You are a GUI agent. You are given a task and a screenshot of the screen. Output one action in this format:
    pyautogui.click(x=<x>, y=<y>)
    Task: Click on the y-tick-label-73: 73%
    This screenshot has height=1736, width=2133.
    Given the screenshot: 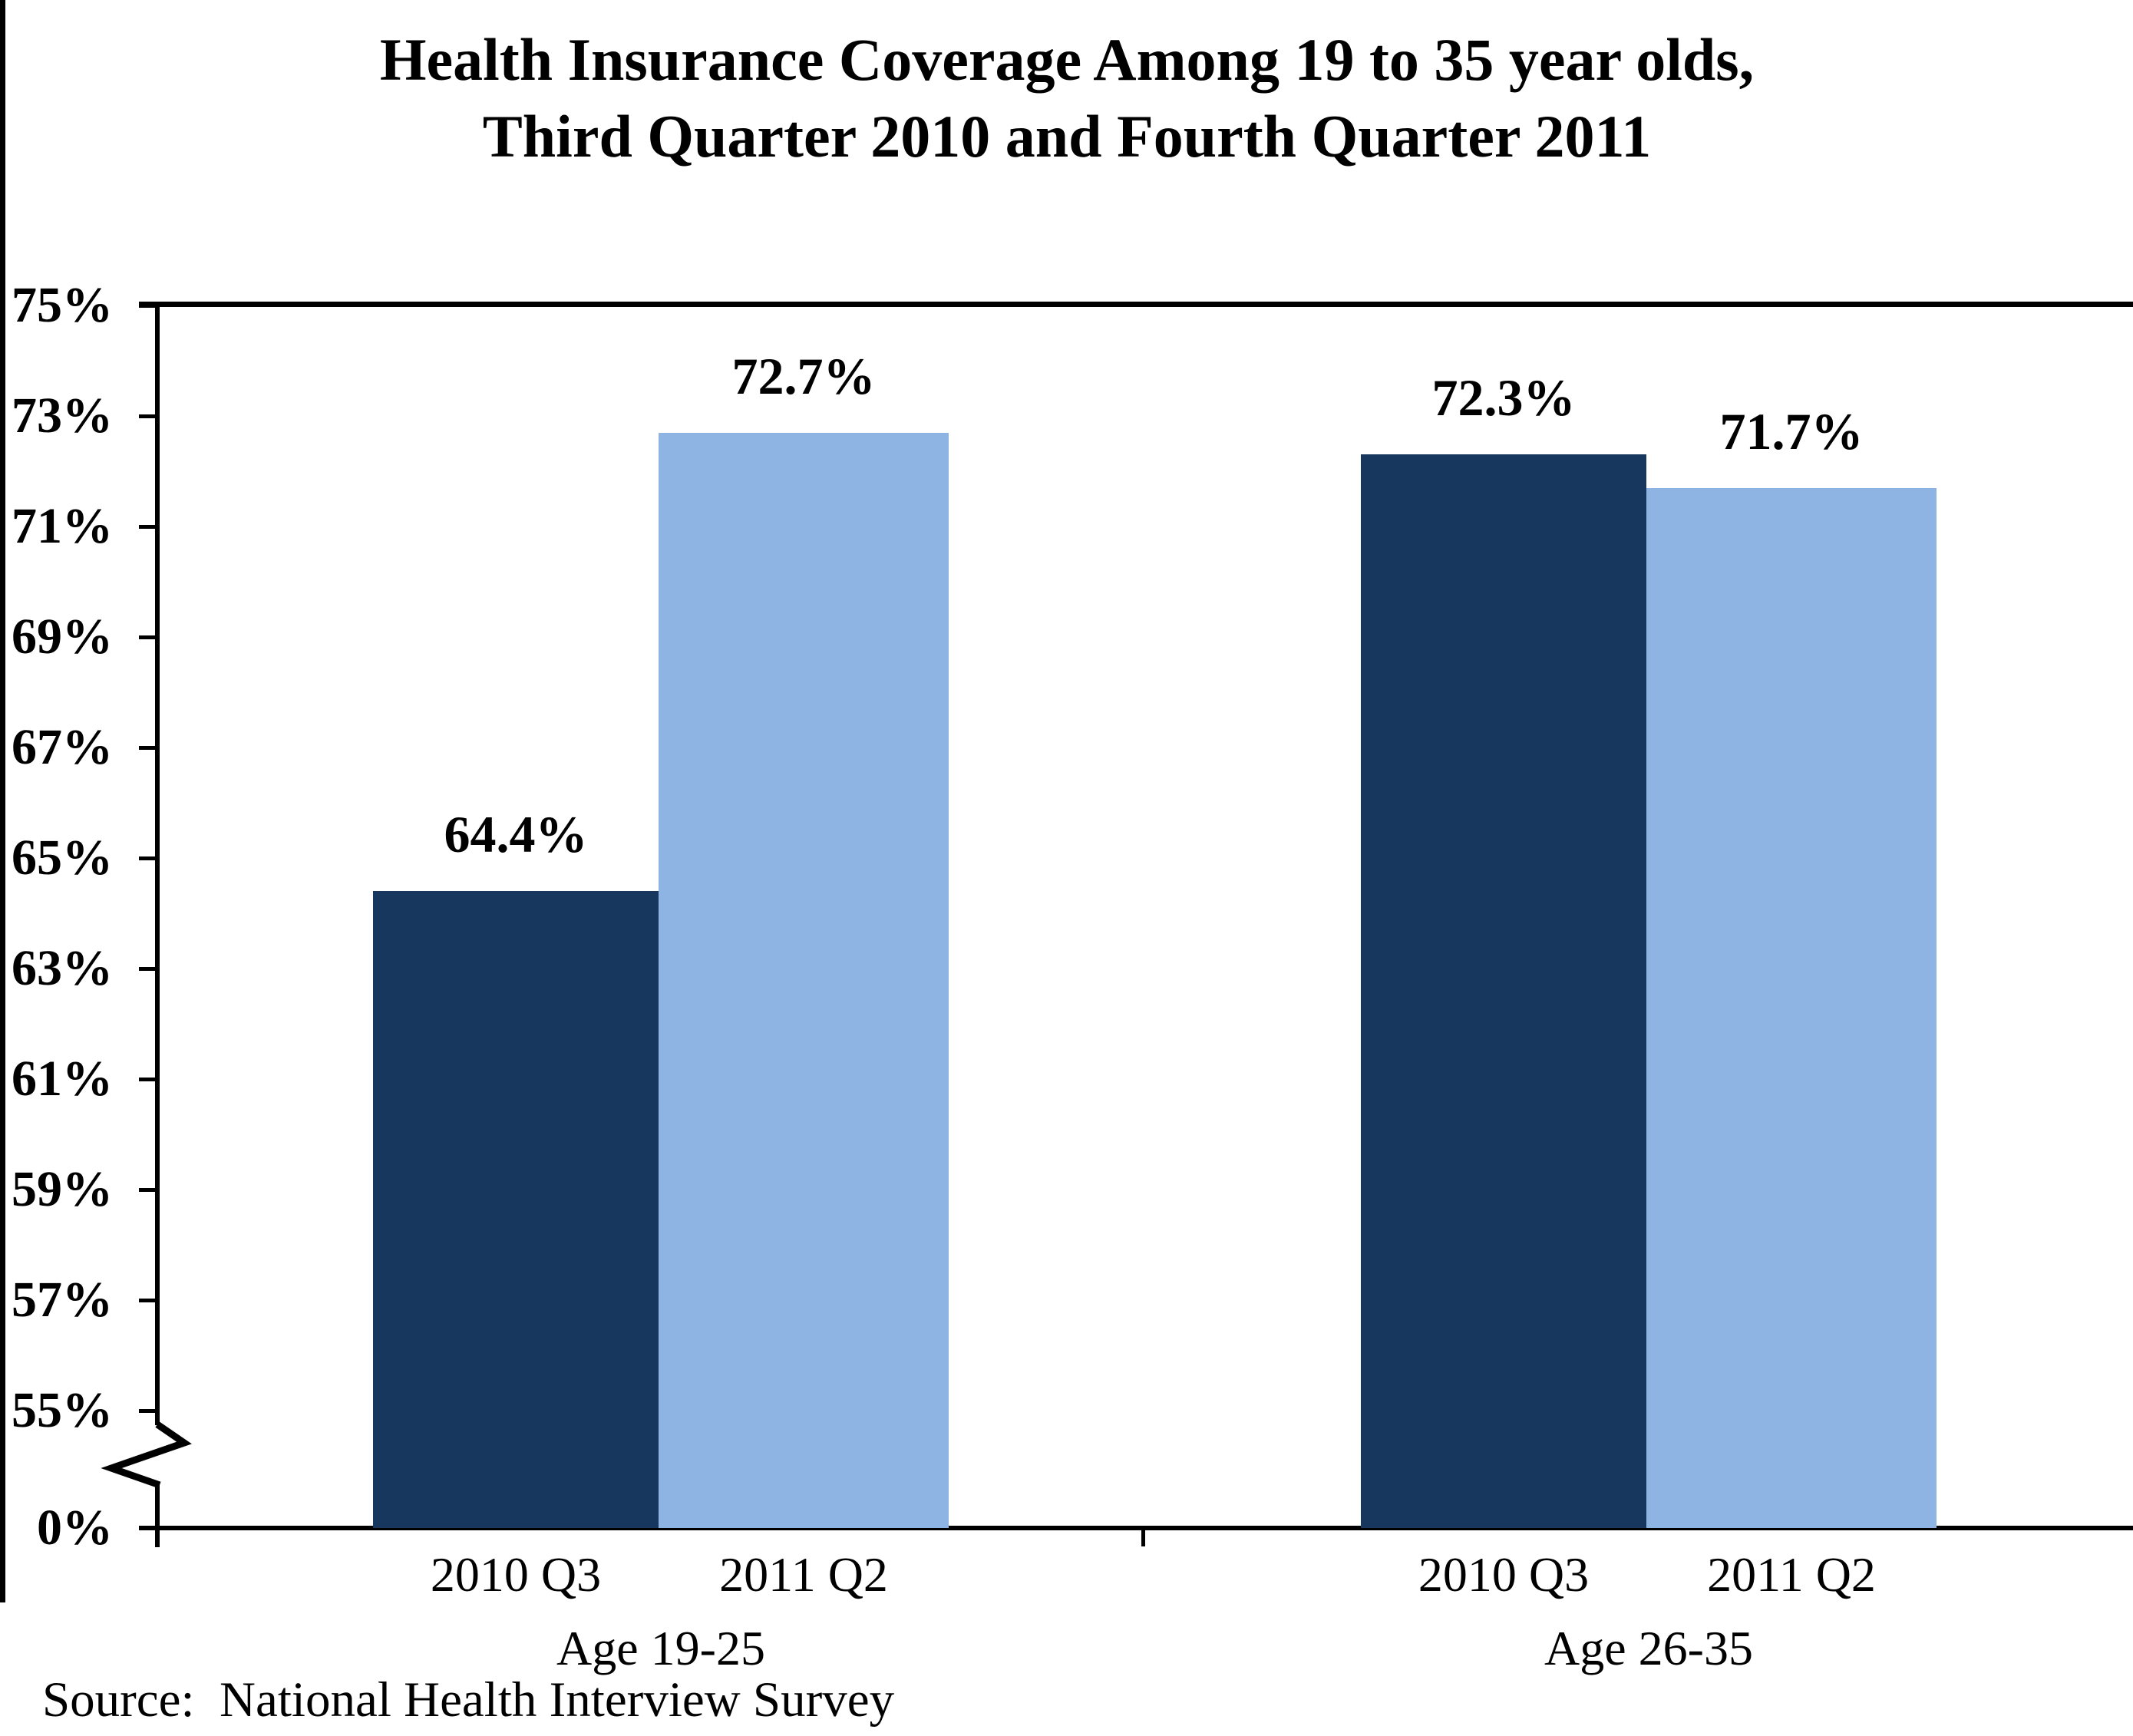 What is the action you would take?
    pyautogui.click(x=62, y=416)
    